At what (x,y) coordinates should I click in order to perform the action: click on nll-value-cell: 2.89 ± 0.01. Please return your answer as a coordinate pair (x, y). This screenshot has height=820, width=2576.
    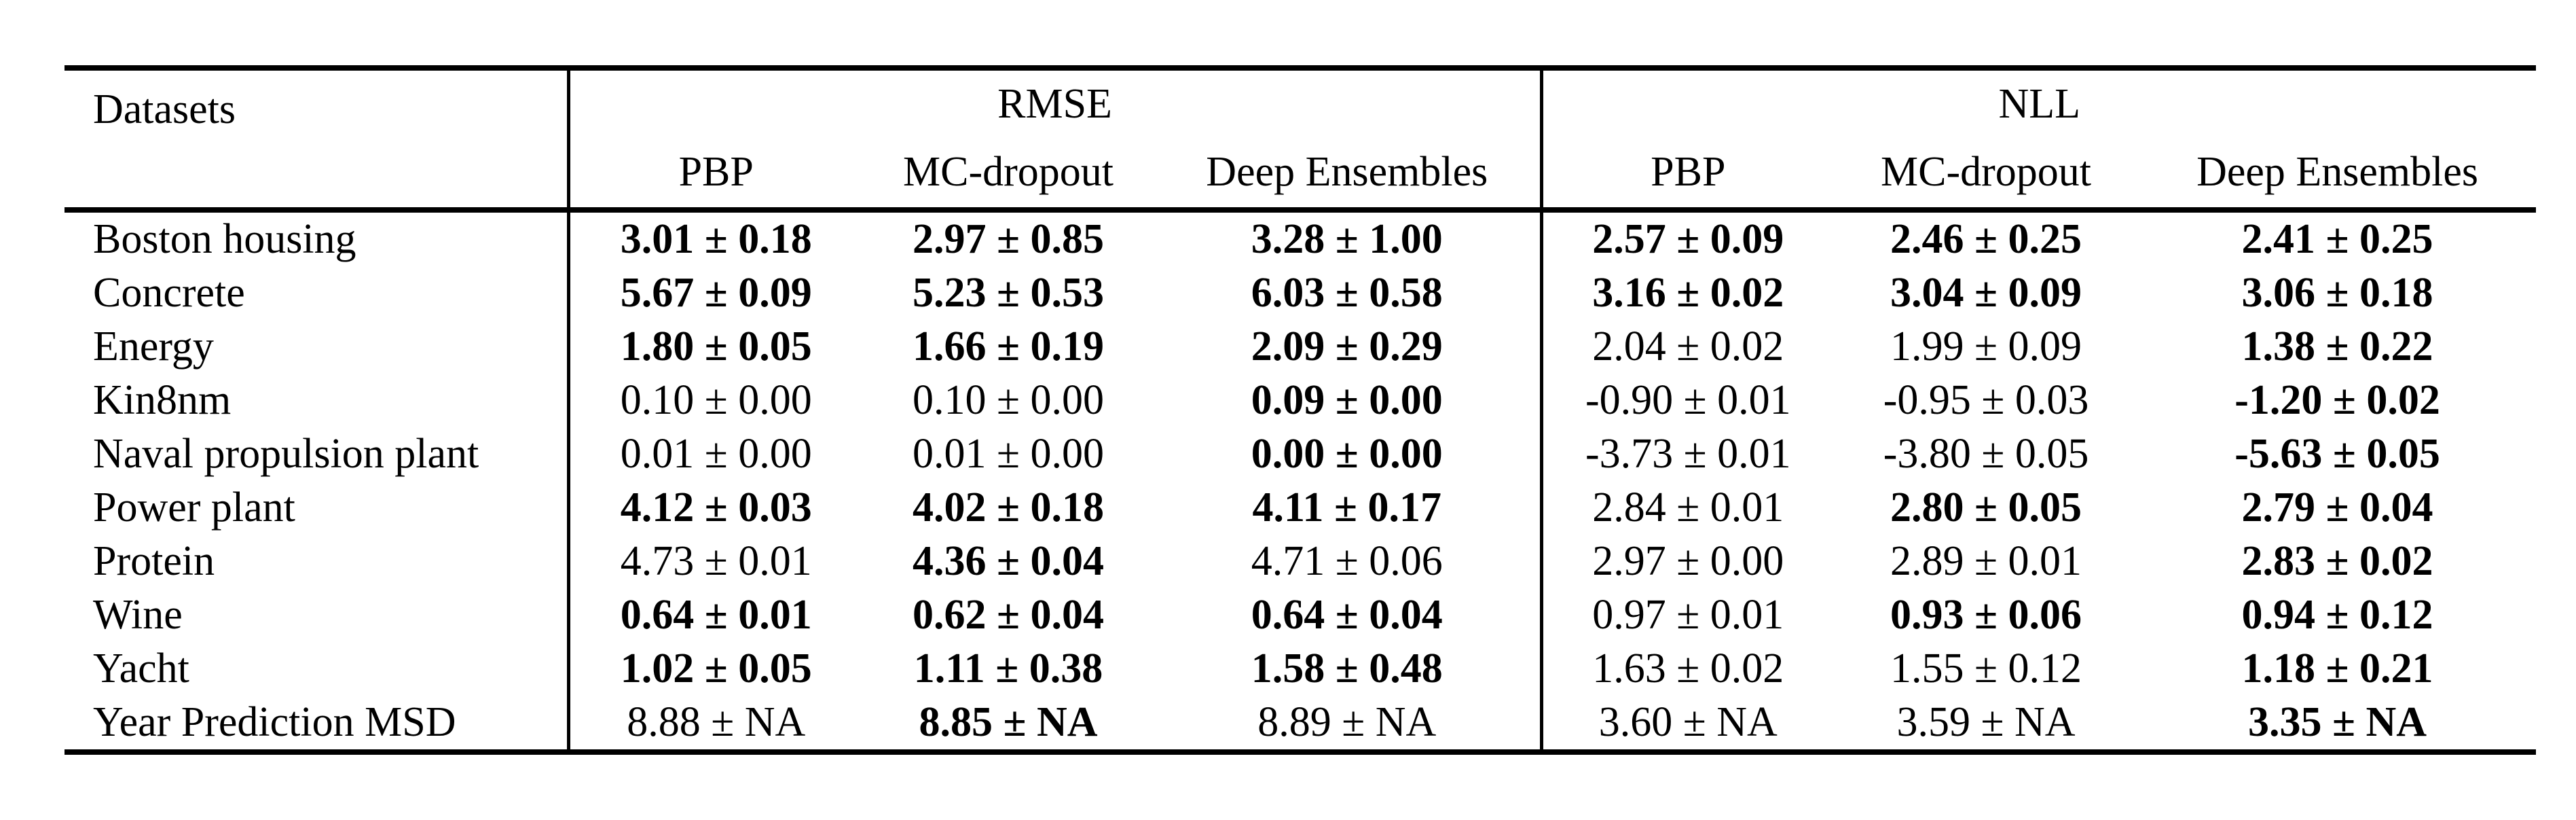
    Looking at the image, I should click on (1986, 561).